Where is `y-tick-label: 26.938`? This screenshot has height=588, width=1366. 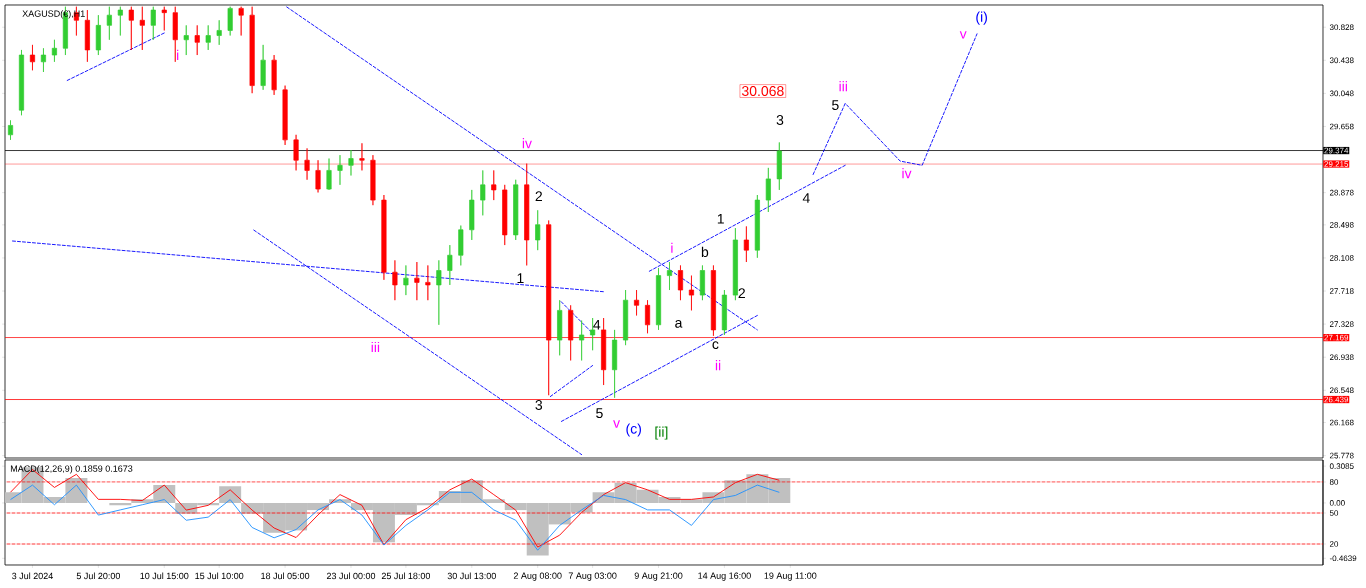 y-tick-label: 26.938 is located at coordinates (1341, 357).